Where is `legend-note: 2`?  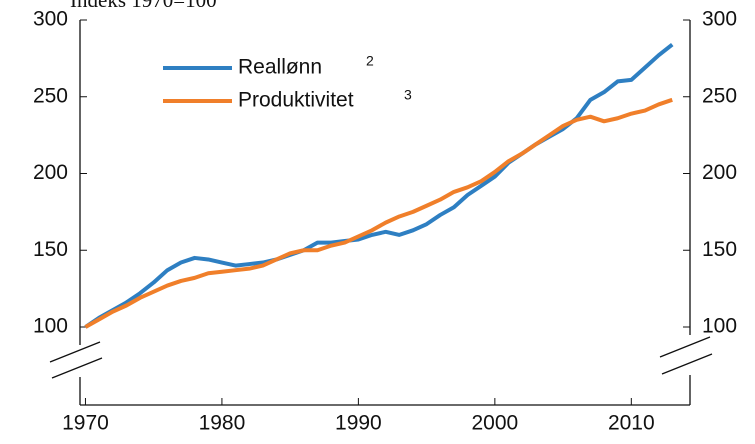
legend-note: 2 is located at coordinates (370, 61).